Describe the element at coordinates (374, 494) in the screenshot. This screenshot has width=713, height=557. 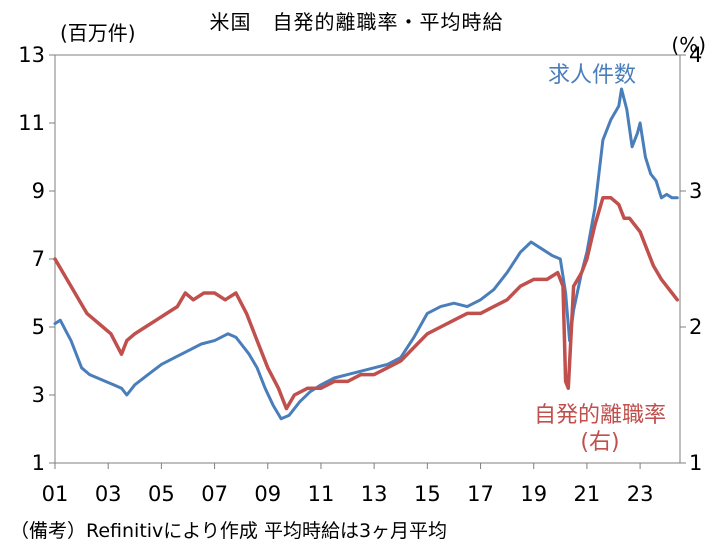
I see `x-tick-label: 13` at that location.